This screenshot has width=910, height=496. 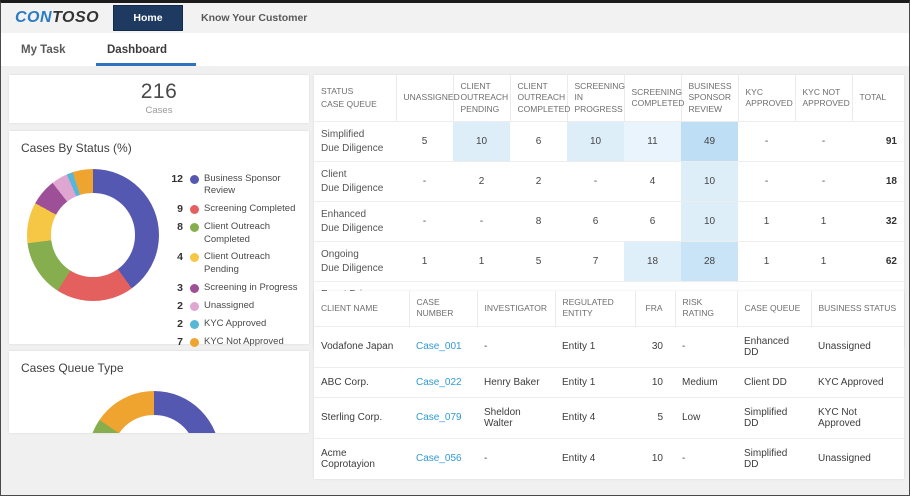 I want to click on column-header: BUSINESS STATUS, so click(x=857, y=307).